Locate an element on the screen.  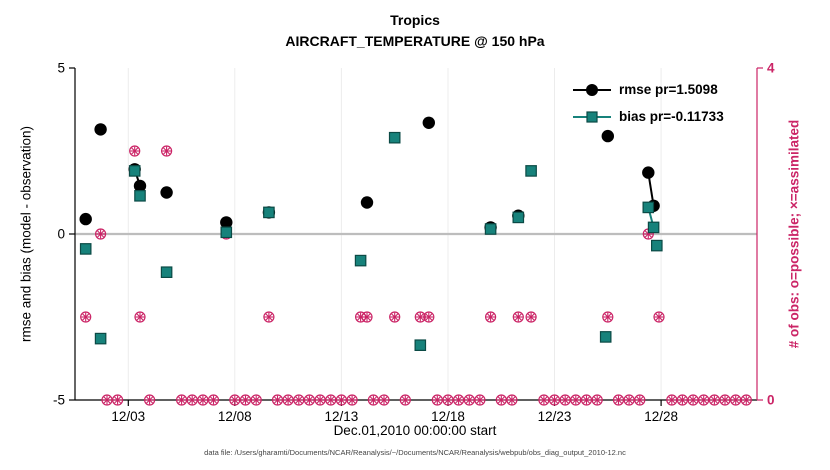
chart-subtitle: AIRCRAFT_TEMPERATURE @ 150 hPa is located at coordinates (415, 41).